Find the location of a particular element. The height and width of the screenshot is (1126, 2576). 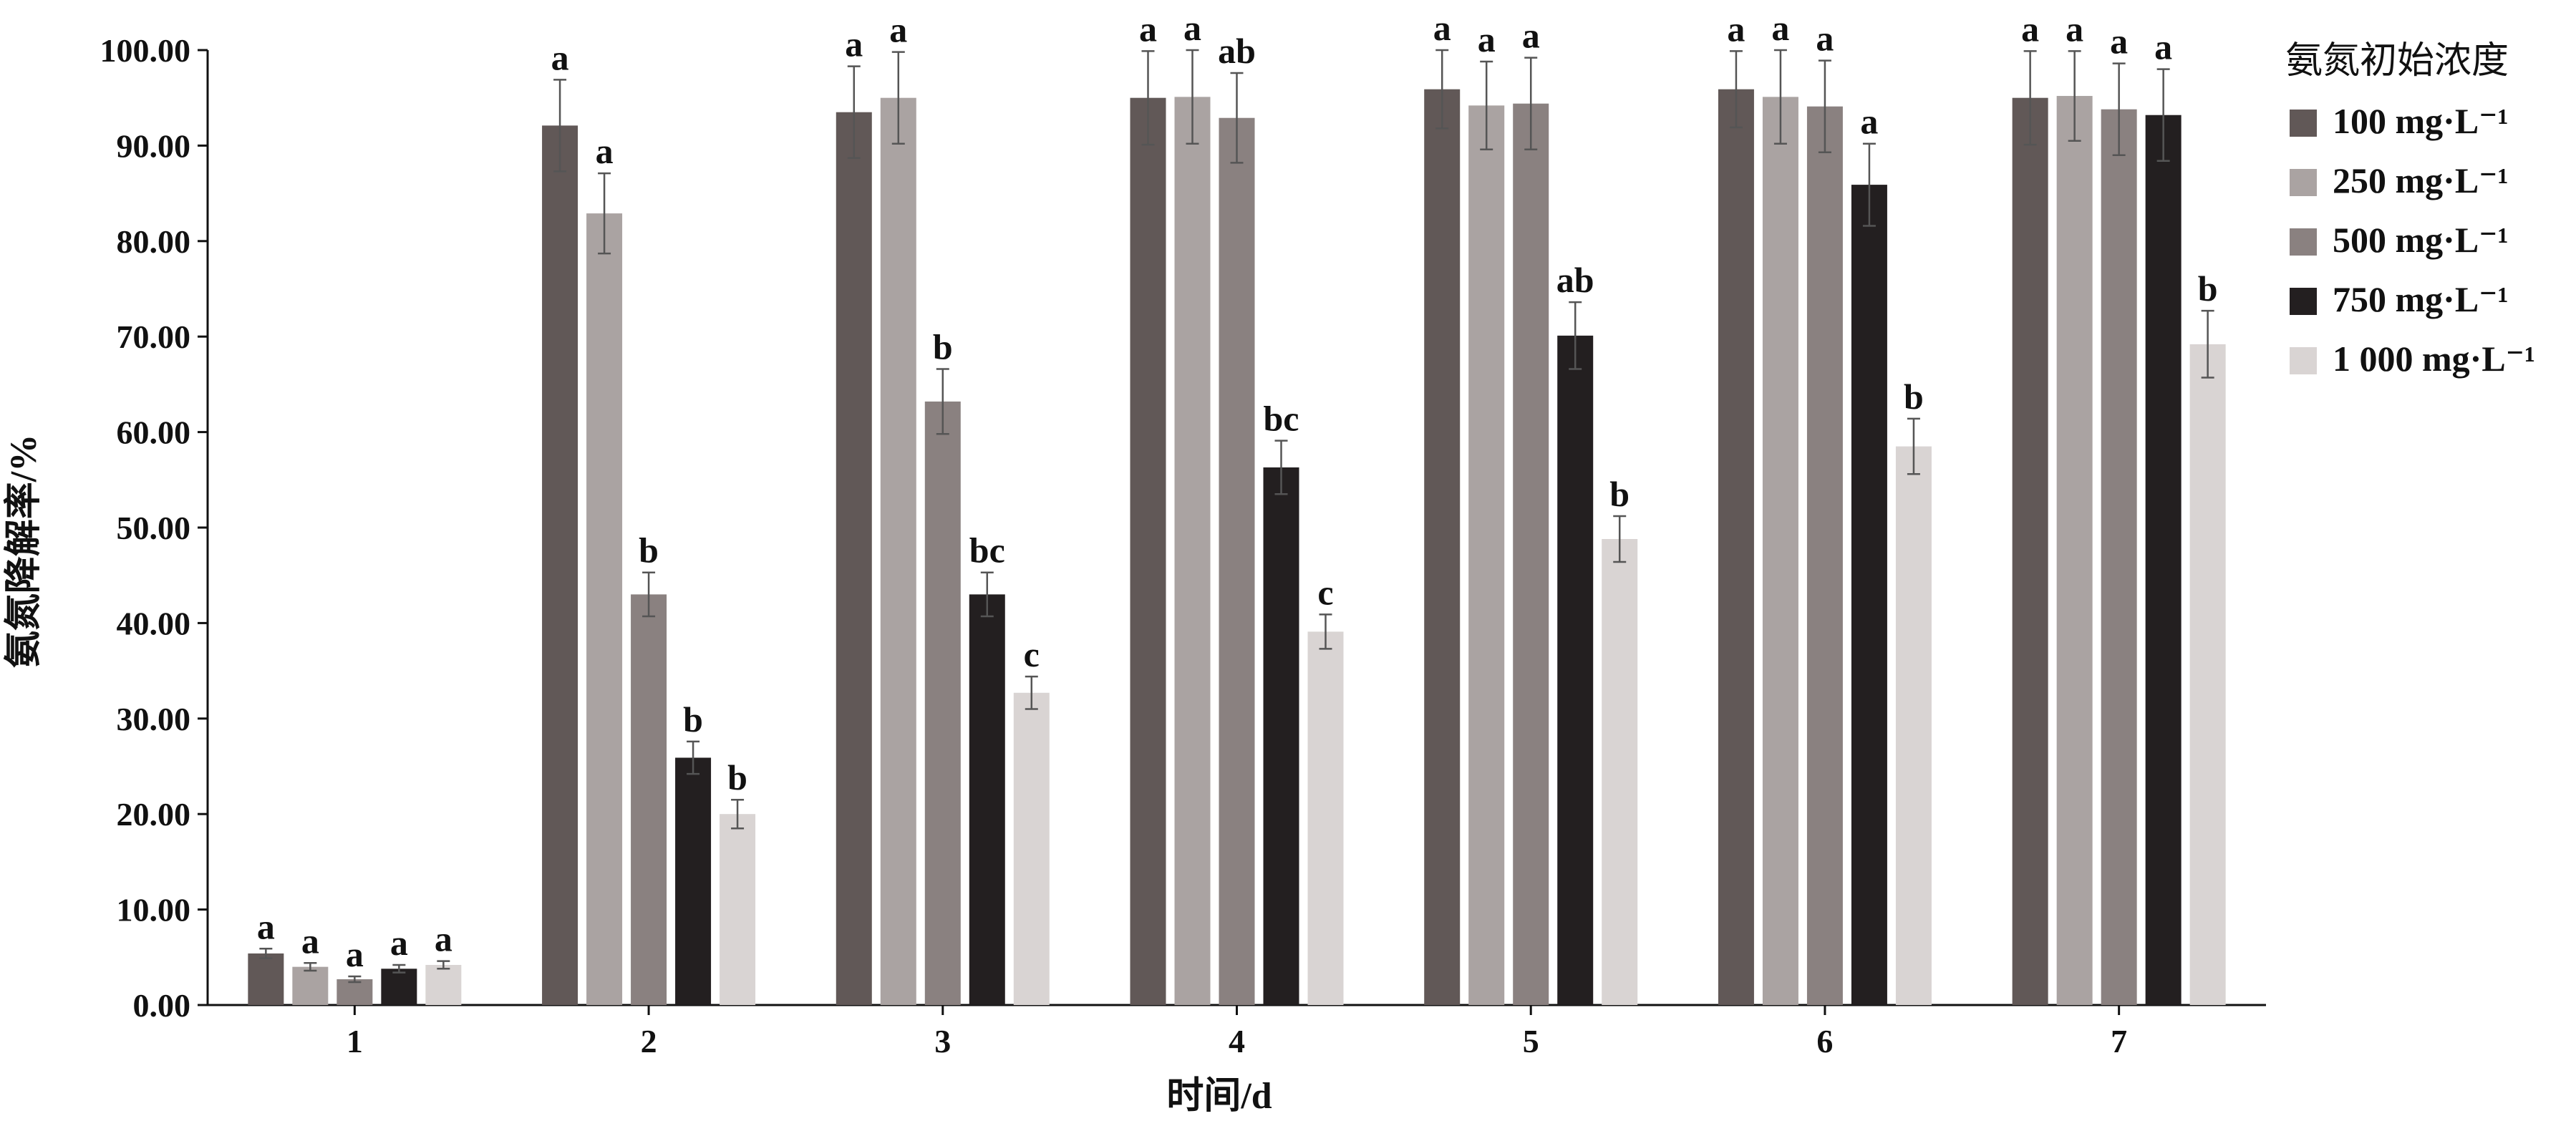

y-tick-label: 60.00 is located at coordinates (154, 433).